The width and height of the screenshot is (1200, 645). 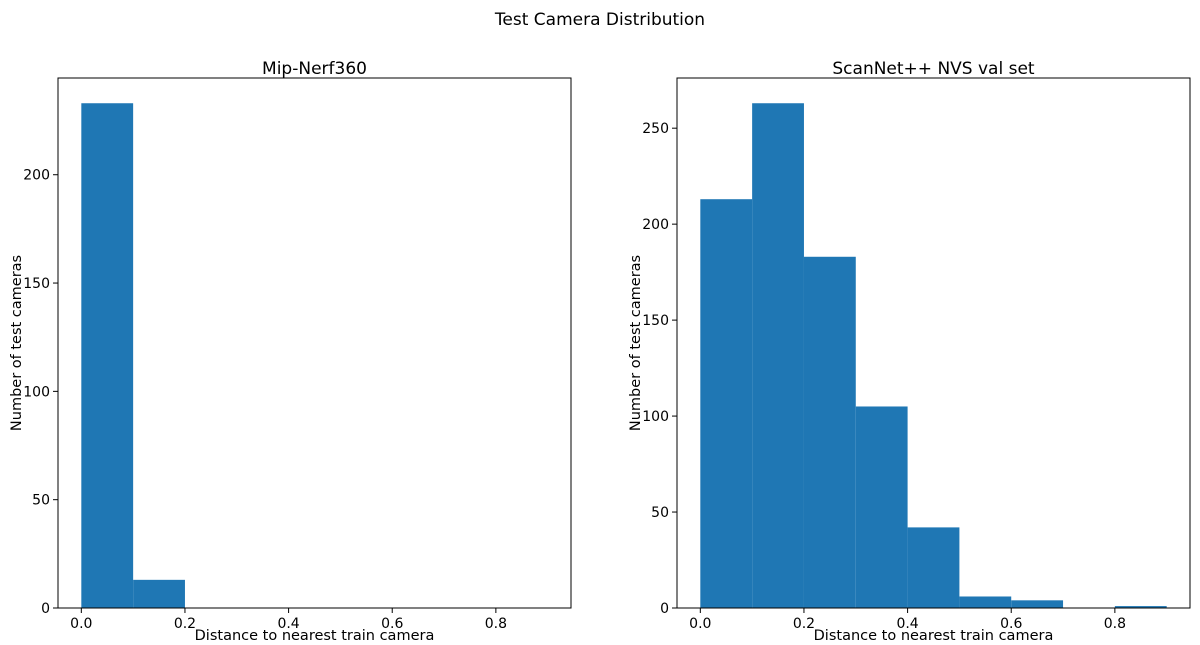 What do you see at coordinates (655, 129) in the screenshot?
I see `y-tick-label: 250` at bounding box center [655, 129].